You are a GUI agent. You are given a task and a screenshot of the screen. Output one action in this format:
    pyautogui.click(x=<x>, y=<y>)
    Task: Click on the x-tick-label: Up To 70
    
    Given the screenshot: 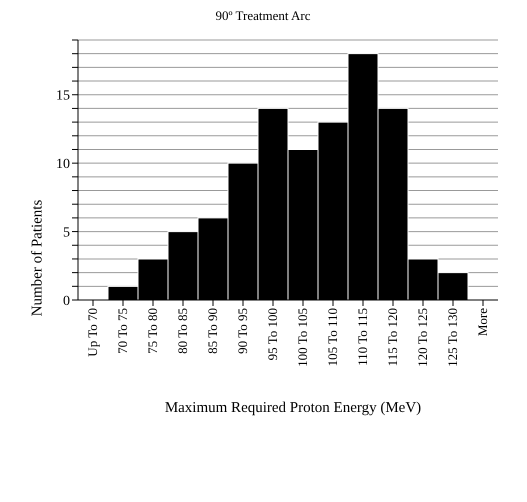 What is the action you would take?
    pyautogui.click(x=92, y=332)
    